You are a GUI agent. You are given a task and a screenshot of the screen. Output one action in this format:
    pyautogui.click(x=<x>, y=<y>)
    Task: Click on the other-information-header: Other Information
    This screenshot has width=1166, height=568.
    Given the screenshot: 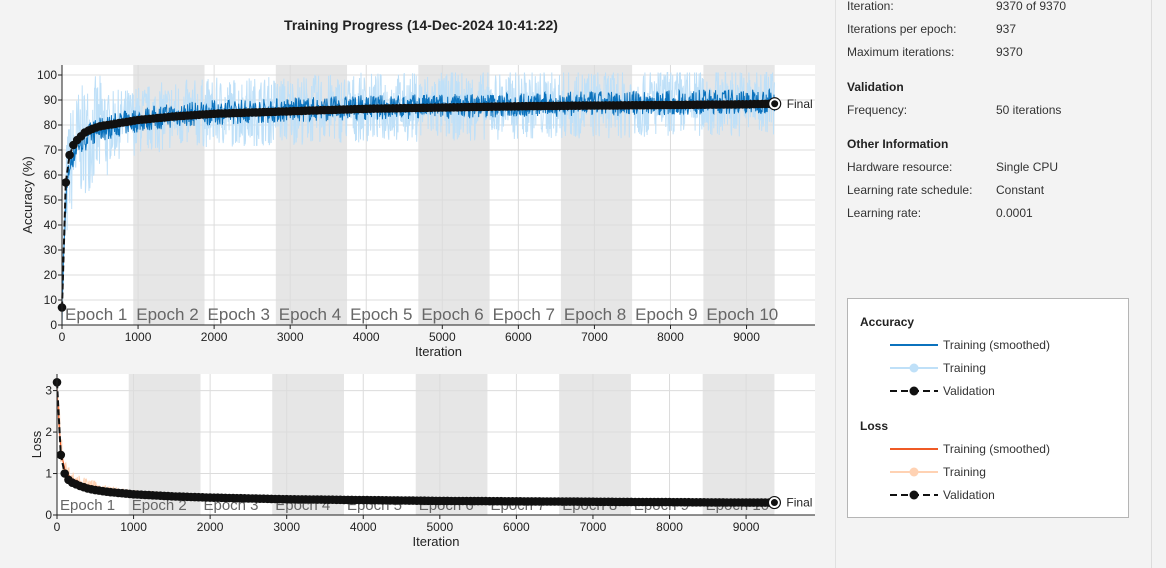 What is the action you would take?
    pyautogui.click(x=898, y=144)
    